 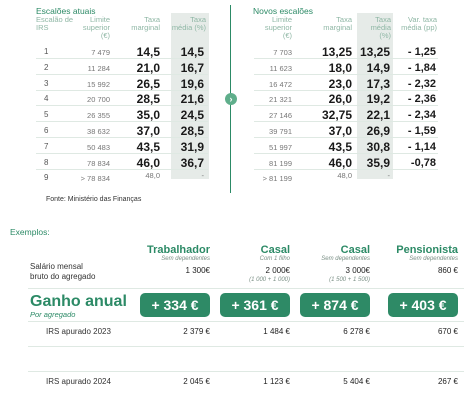 What do you see at coordinates (277, 270) in the screenshot?
I see `salary-value: 2 000€` at bounding box center [277, 270].